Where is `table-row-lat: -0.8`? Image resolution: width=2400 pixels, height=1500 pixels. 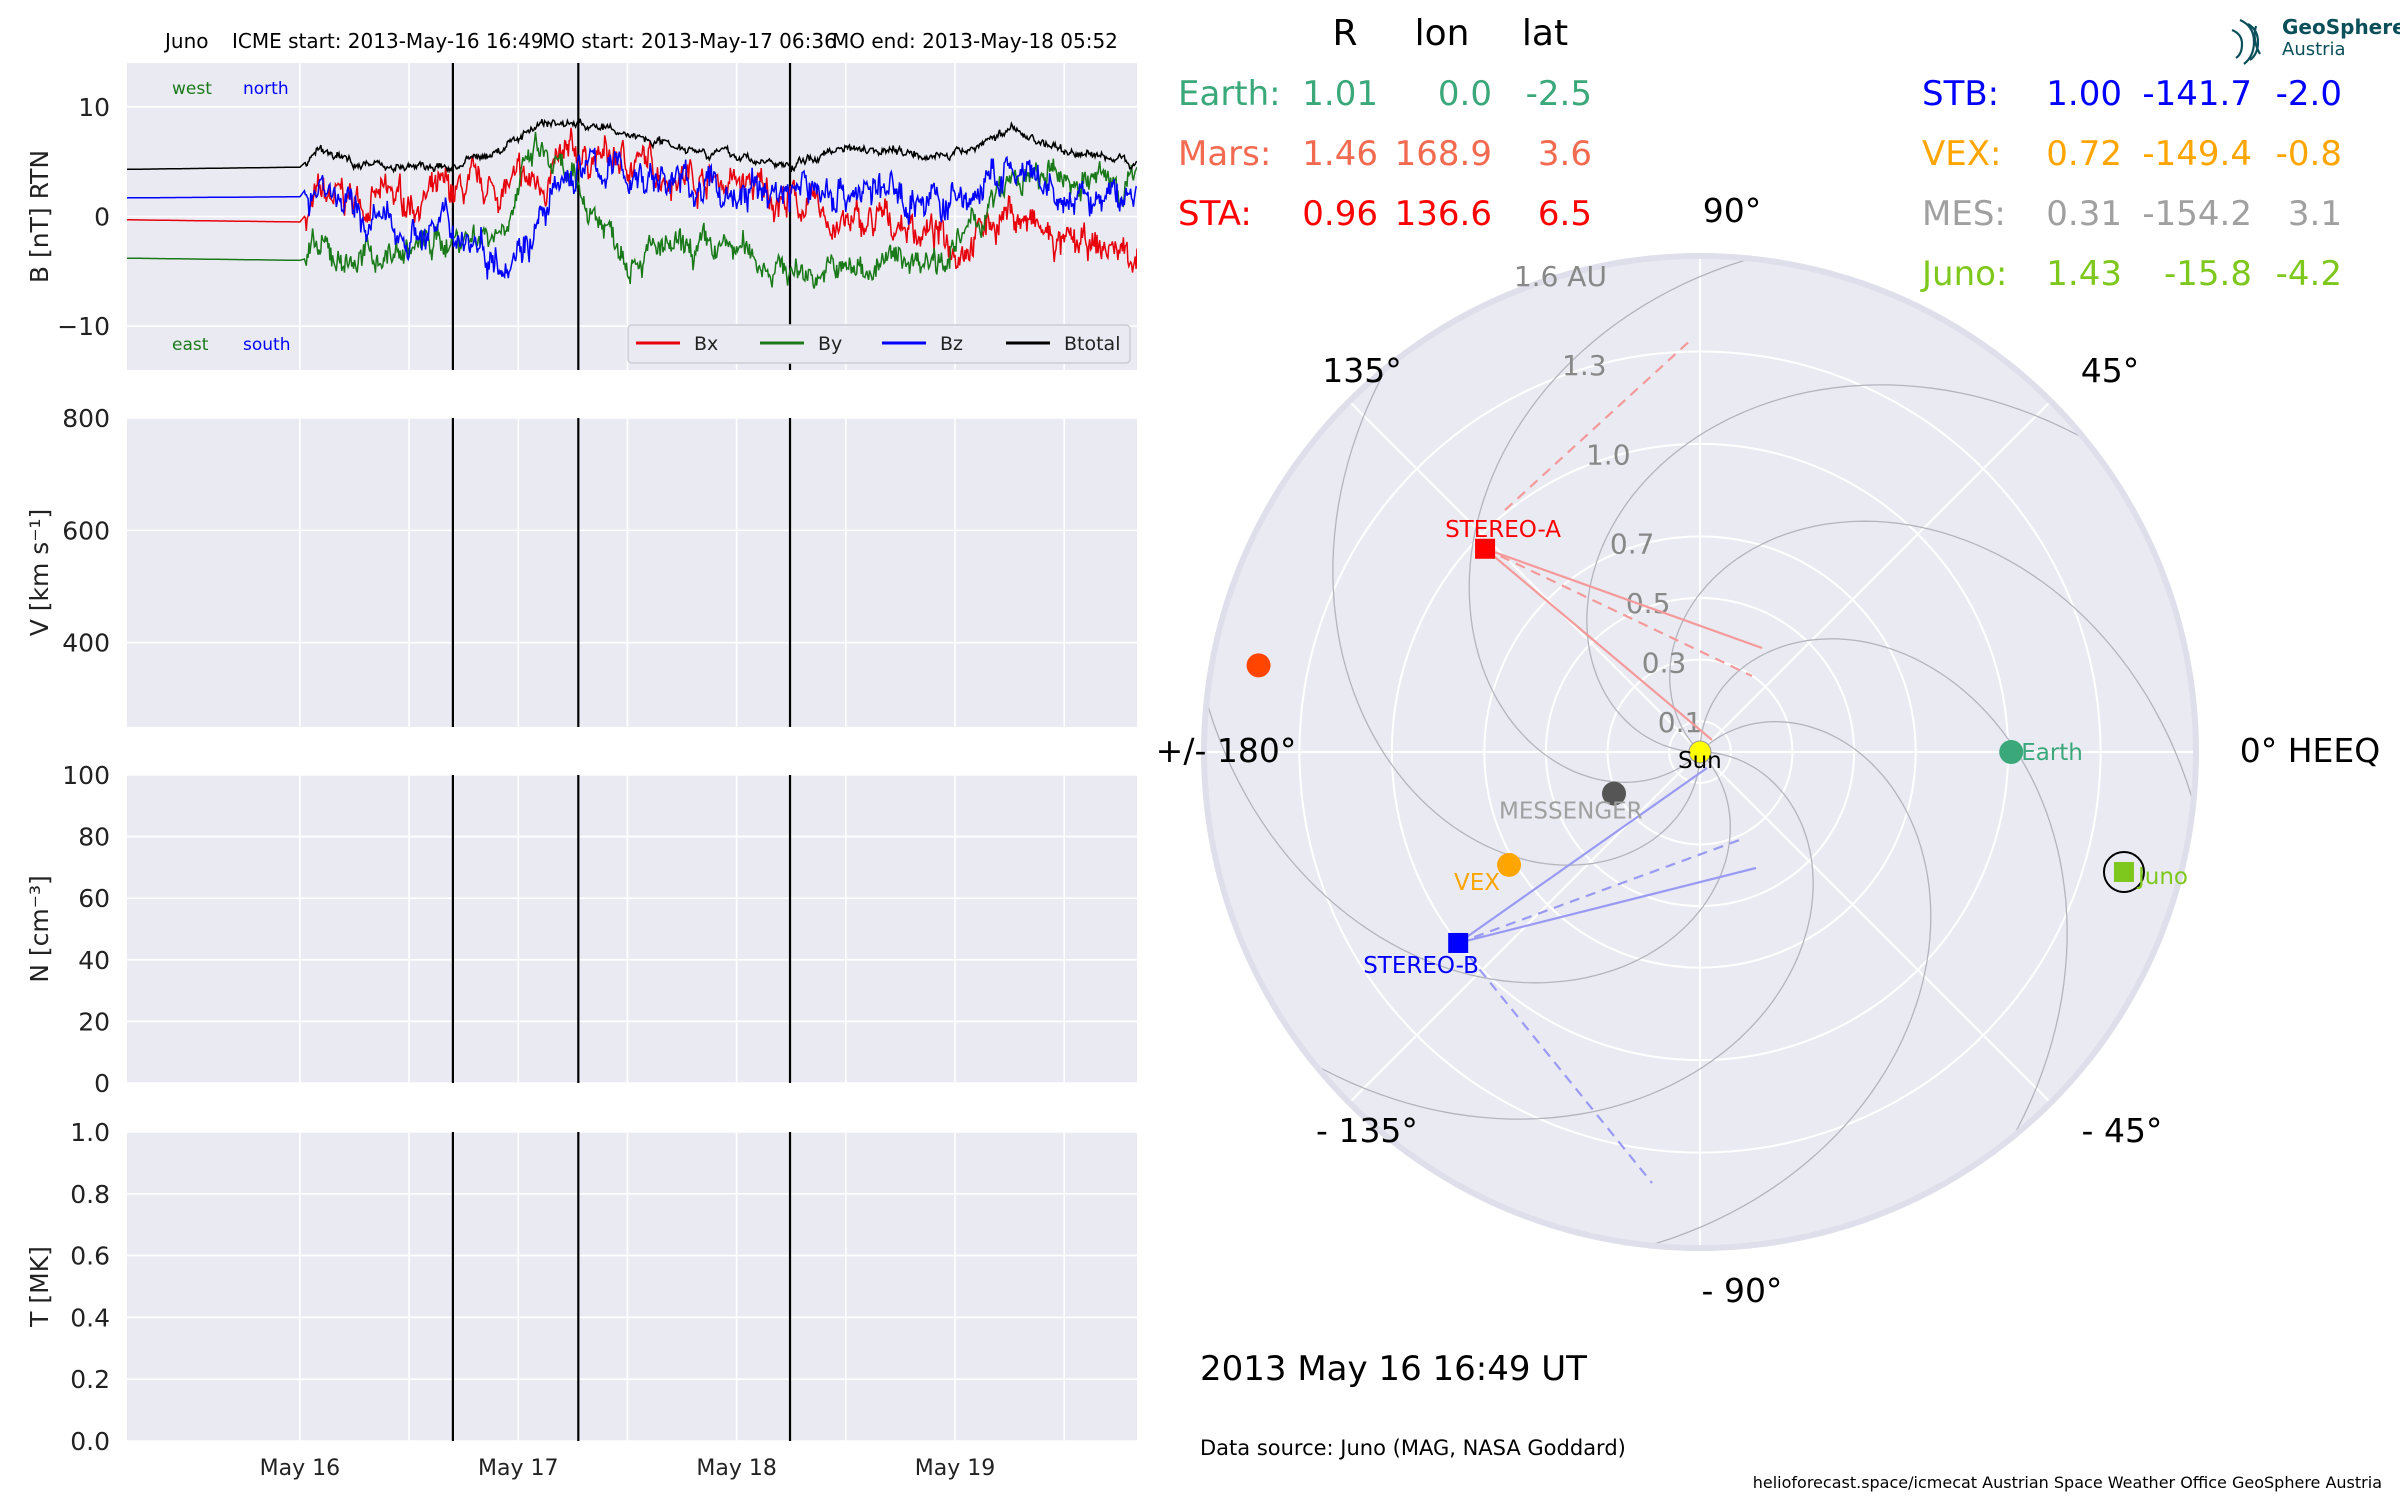 table-row-lat: -0.8 is located at coordinates (2309, 154).